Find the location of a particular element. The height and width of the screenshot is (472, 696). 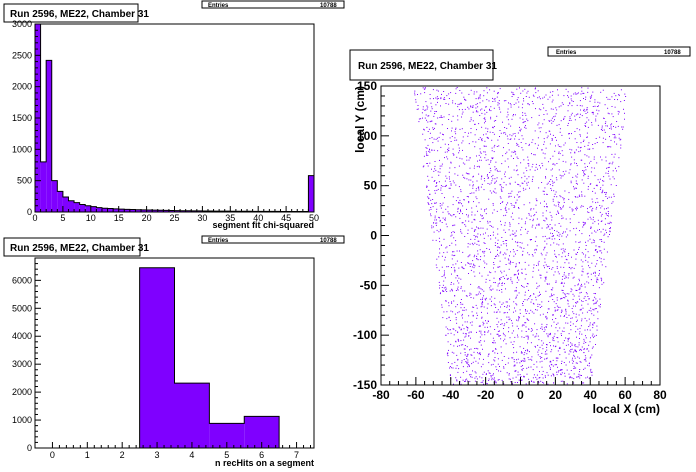

x-tick-label: 3 is located at coordinates (157, 455).